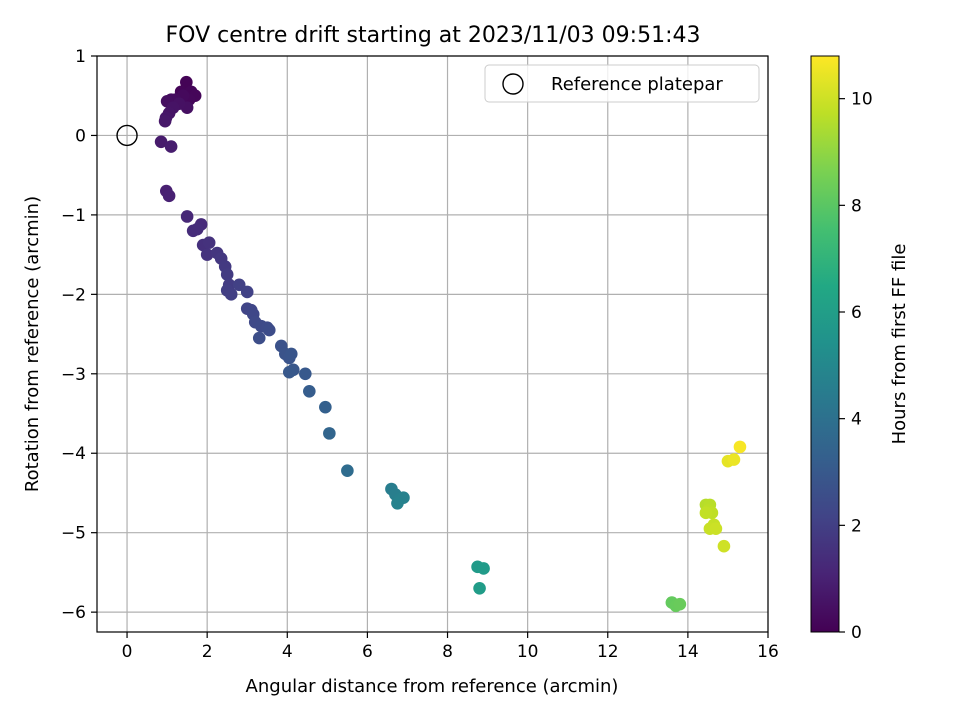  What do you see at coordinates (73, 216) in the screenshot?
I see `y-tick-label: −1` at bounding box center [73, 216].